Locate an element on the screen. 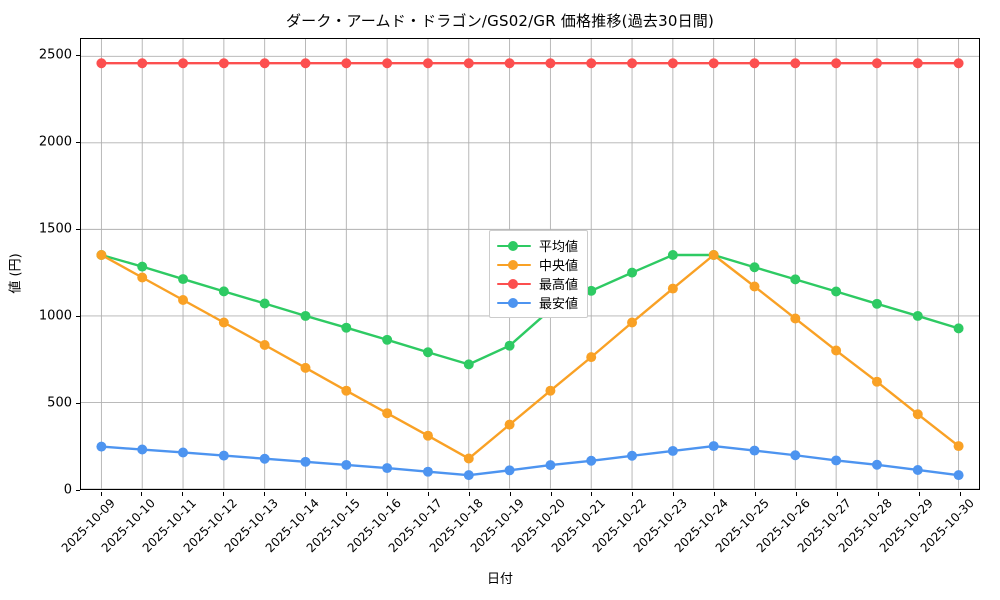  y-axis-tick-labels: 0 500 1000 1500 2000 2500 is located at coordinates (36, 268).